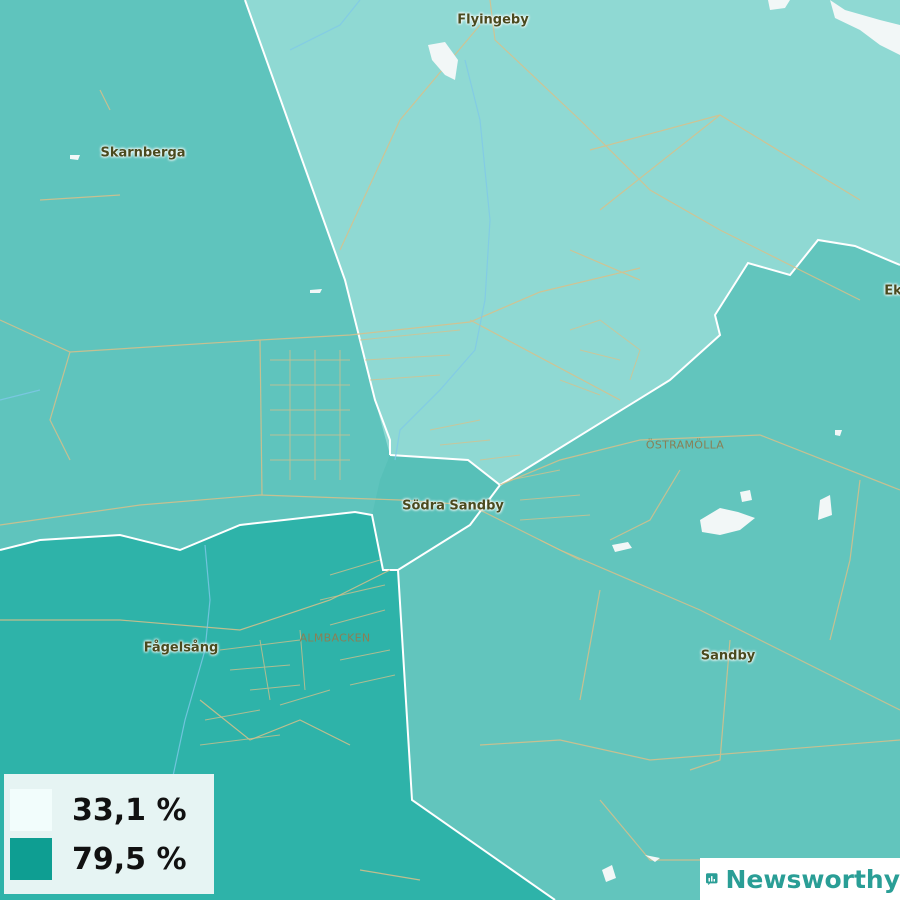  Describe the element at coordinates (728, 656) in the screenshot. I see `label-sandby: Sandby` at that location.